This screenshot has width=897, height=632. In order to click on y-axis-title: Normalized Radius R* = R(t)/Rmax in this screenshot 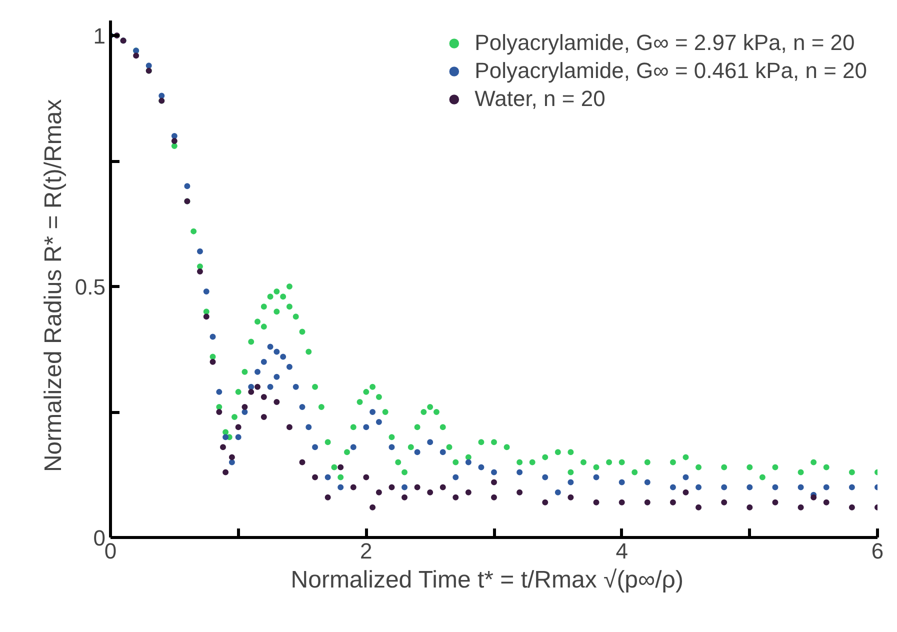, I will do `click(53, 285)`.